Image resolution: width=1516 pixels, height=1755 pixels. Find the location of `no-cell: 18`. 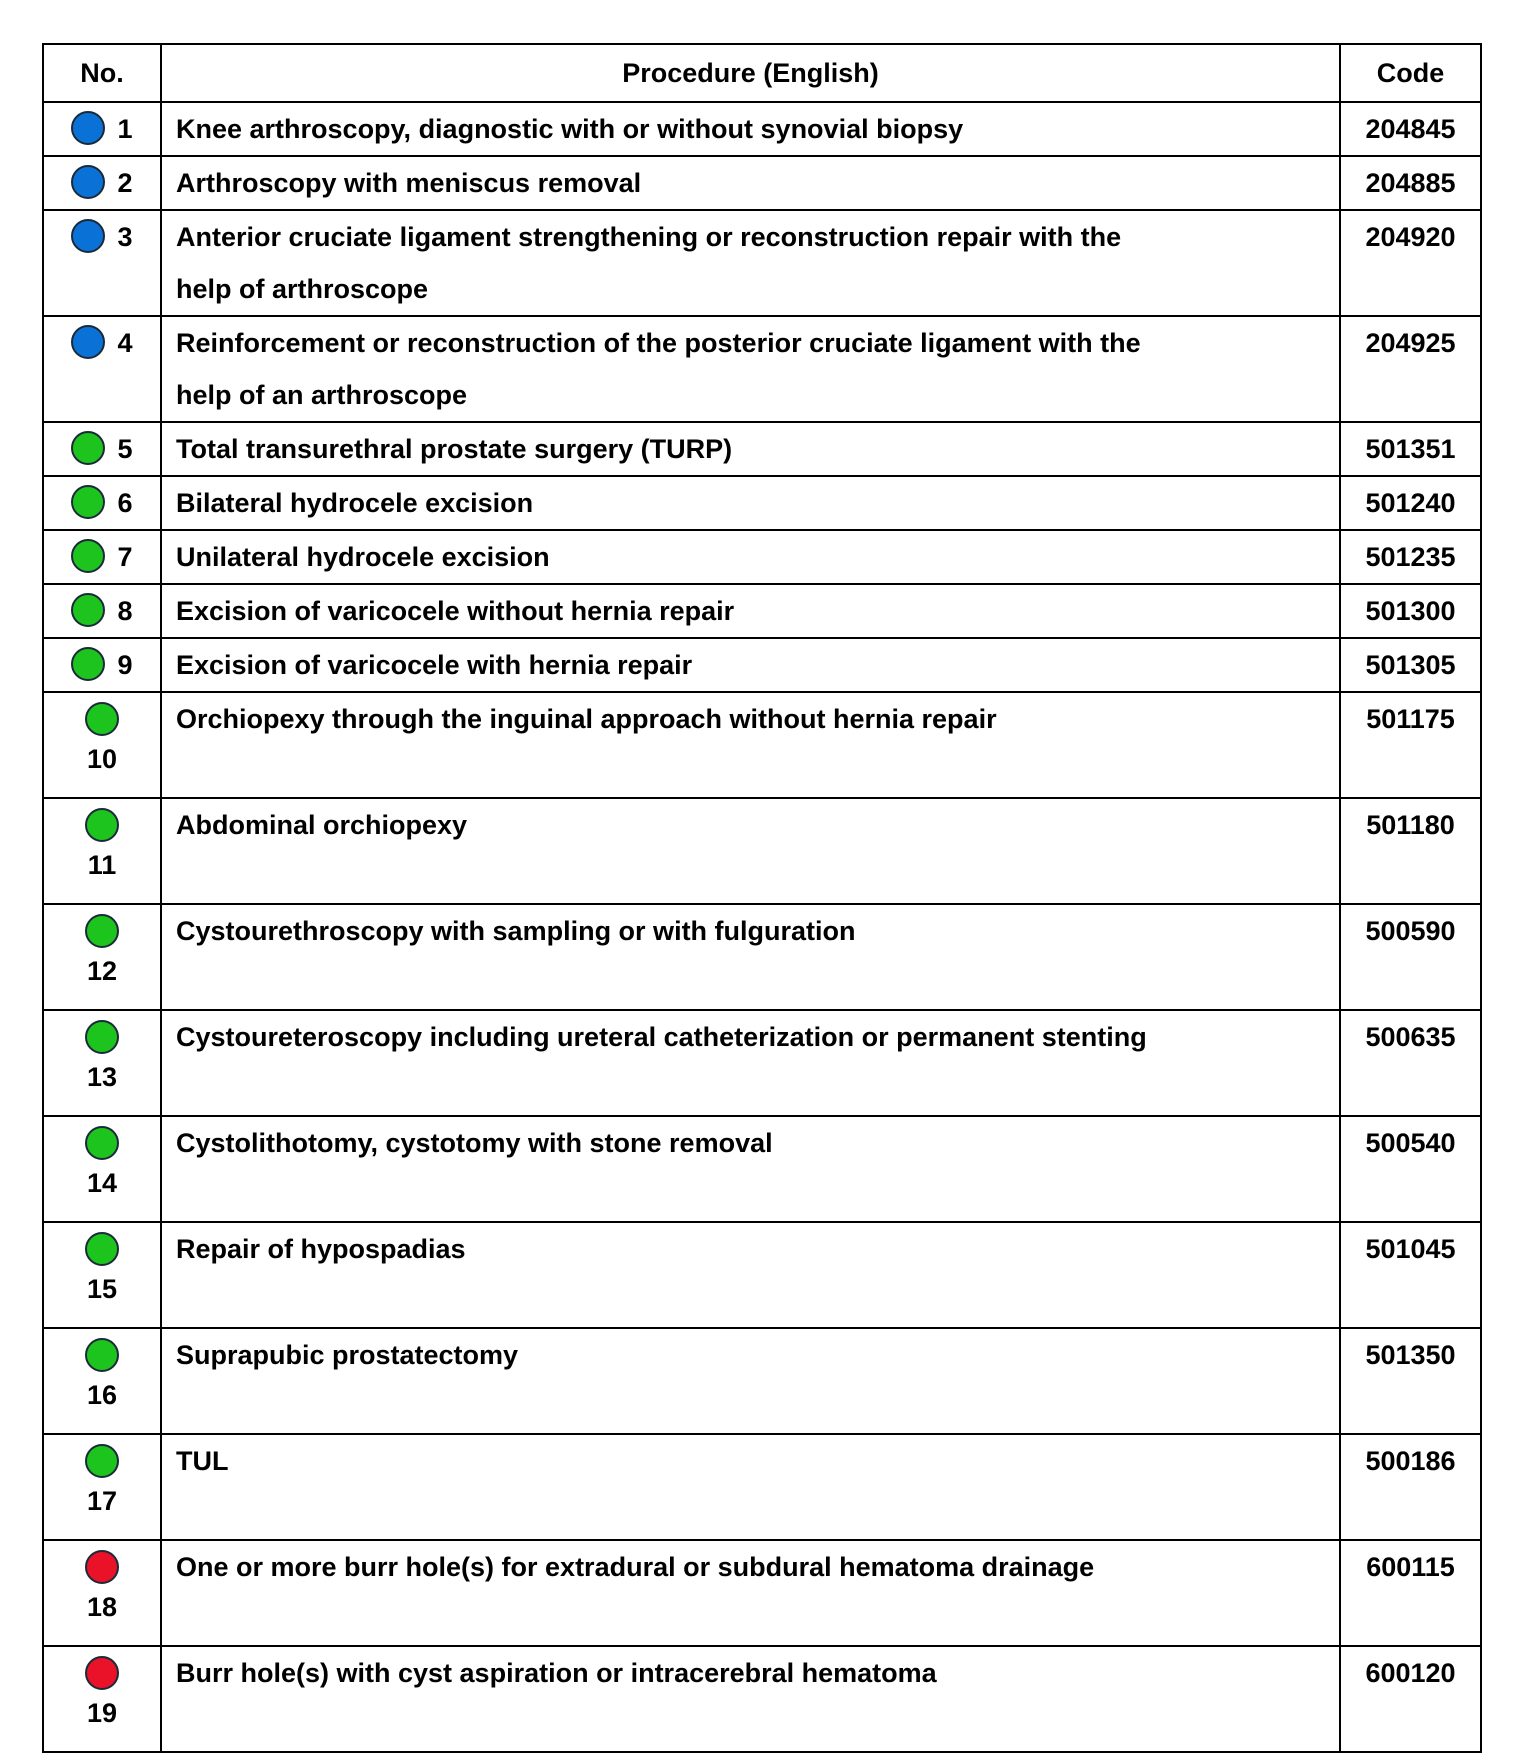

no-cell: 18 is located at coordinates (102, 1593).